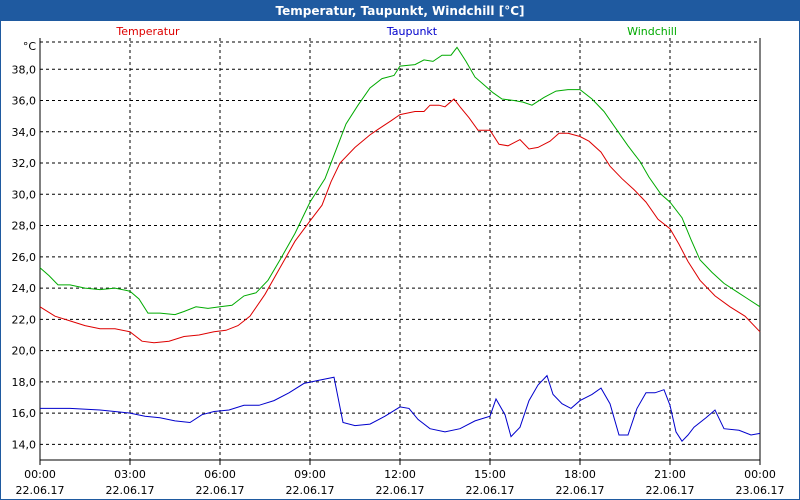 Image resolution: width=800 pixels, height=500 pixels. Describe the element at coordinates (400, 474) in the screenshot. I see `x-tick-time: 12:00` at that location.